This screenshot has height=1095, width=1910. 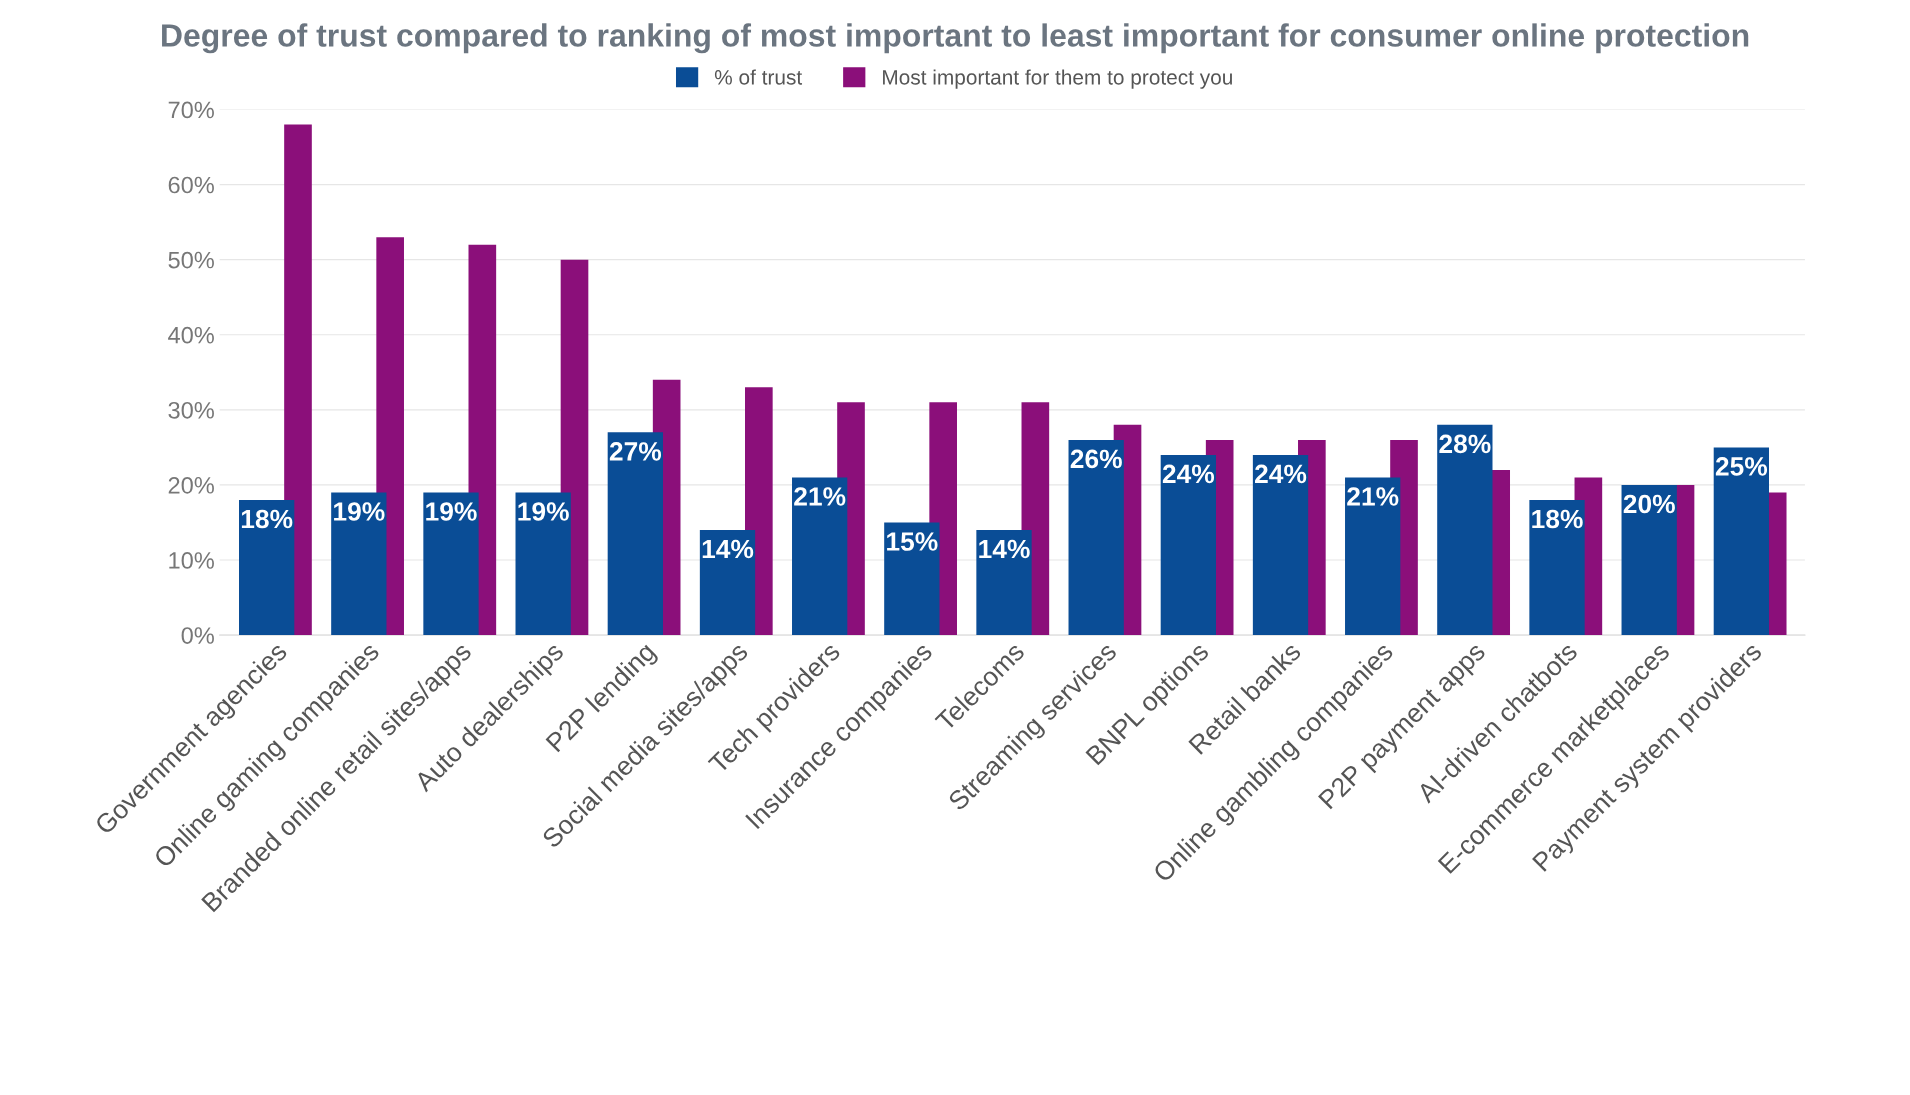 What do you see at coordinates (191, 185) in the screenshot?
I see `y-tick-label: 60%` at bounding box center [191, 185].